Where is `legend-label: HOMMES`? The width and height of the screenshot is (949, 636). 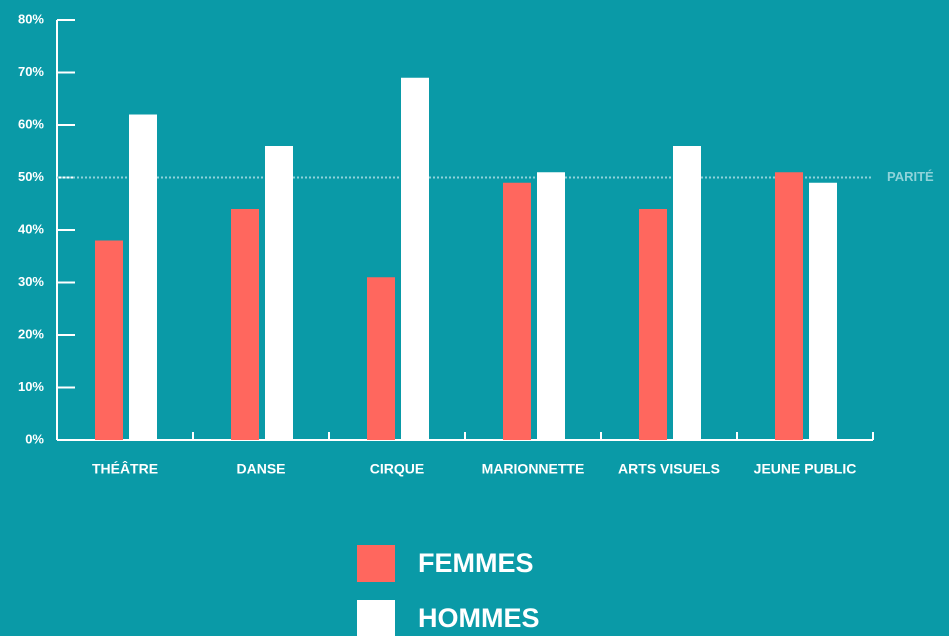 legend-label: HOMMES is located at coordinates (479, 618).